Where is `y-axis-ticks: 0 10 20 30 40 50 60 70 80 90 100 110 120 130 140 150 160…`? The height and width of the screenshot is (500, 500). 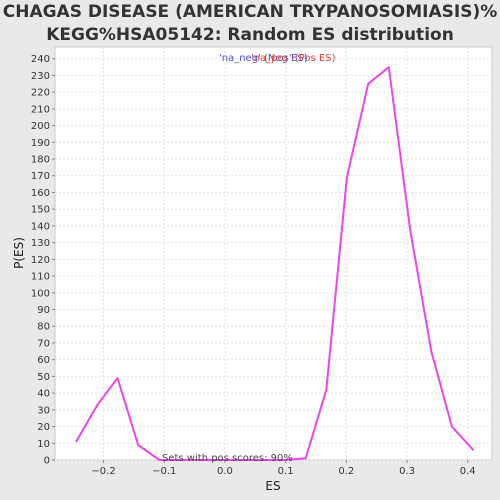
y-axis-ticks: 0 10 20 30 40 50 60 70 80 90 100 110 120 130 140 150 160… is located at coordinates (43, 260).